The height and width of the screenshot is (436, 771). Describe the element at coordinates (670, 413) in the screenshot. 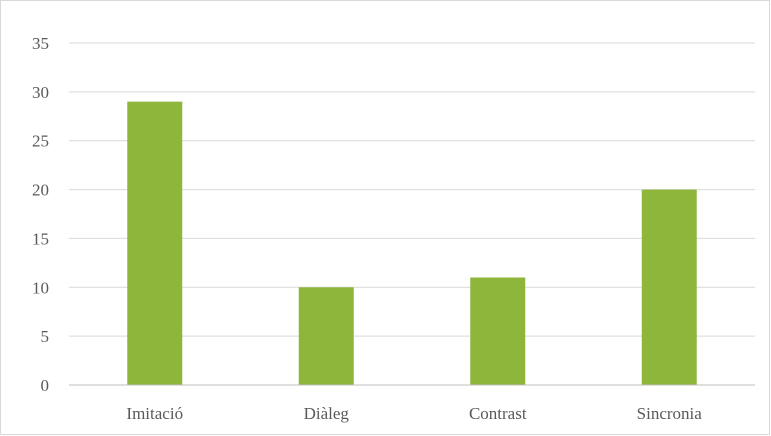

I see `x-category-label: Sincronia` at that location.